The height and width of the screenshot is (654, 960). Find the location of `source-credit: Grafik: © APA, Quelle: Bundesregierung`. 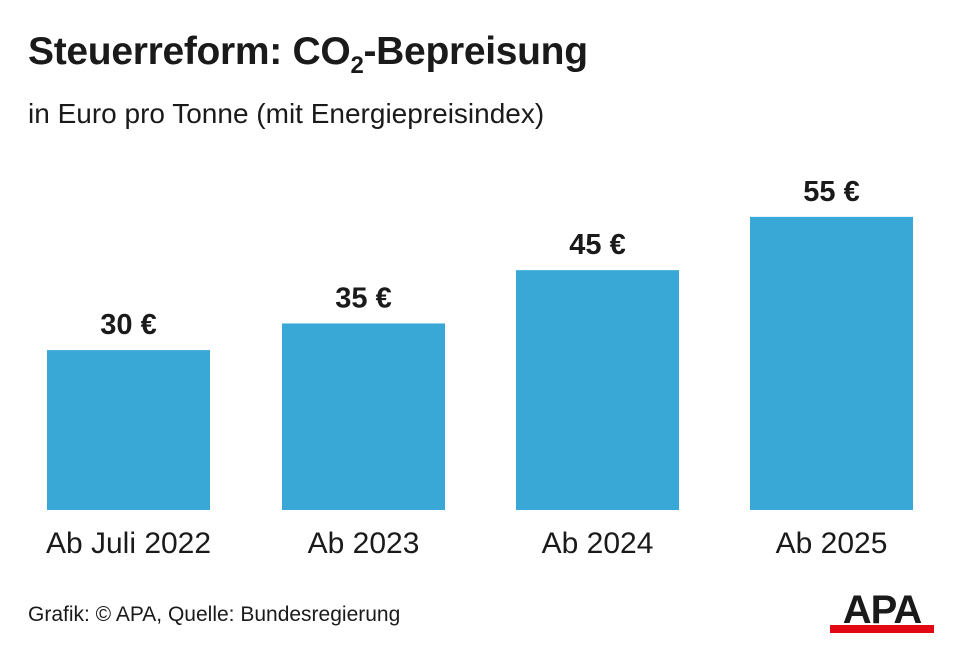

source-credit: Grafik: © APA, Quelle: Bundesregierung is located at coordinates (214, 614).